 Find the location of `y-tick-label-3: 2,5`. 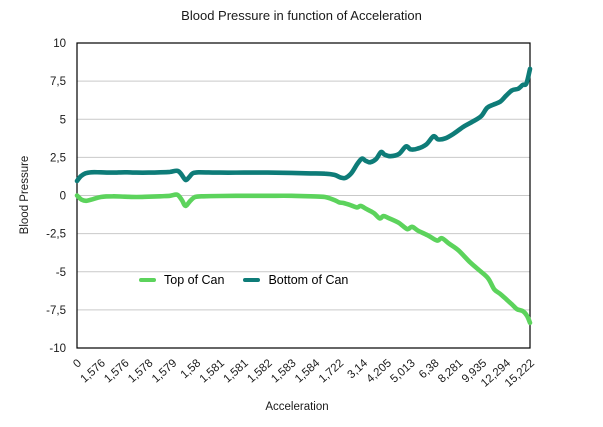

y-tick-label-3: 2,5 is located at coordinates (58, 158).